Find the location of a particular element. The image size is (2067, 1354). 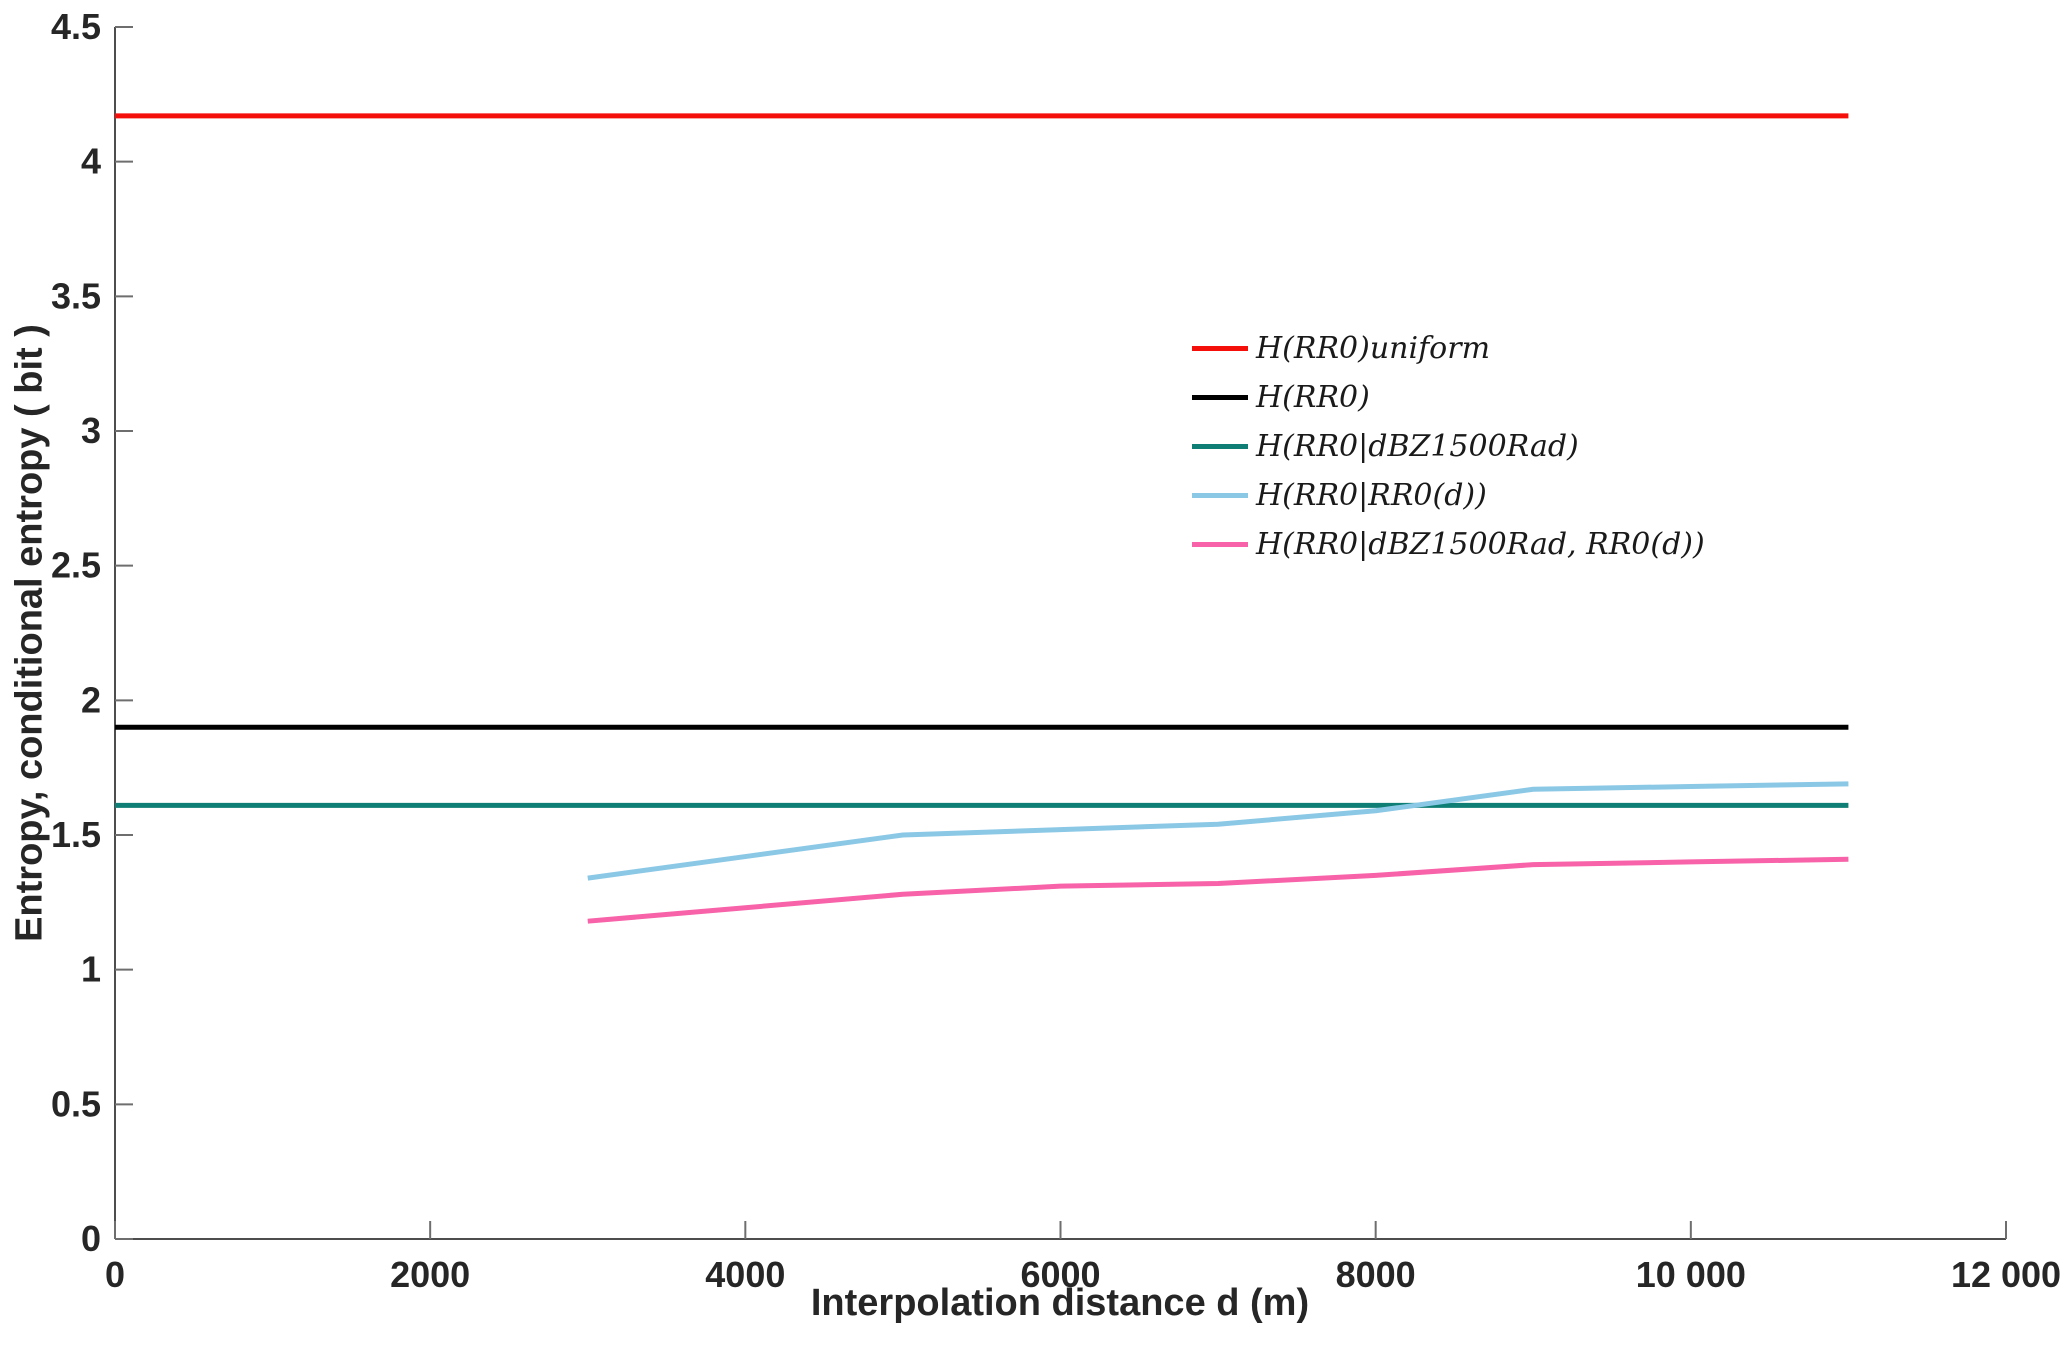

series-line-h-rr0-given-dbz1500rad-rr0d is located at coordinates (1218, 890).